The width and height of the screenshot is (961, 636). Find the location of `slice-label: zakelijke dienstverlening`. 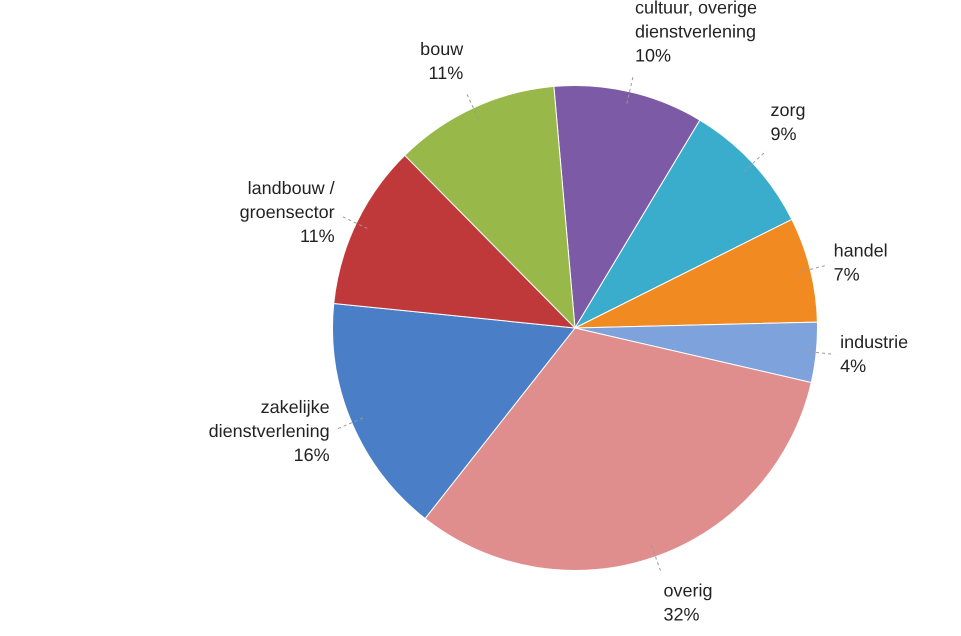

slice-label: zakelijke dienstverlening is located at coordinates (269, 419).